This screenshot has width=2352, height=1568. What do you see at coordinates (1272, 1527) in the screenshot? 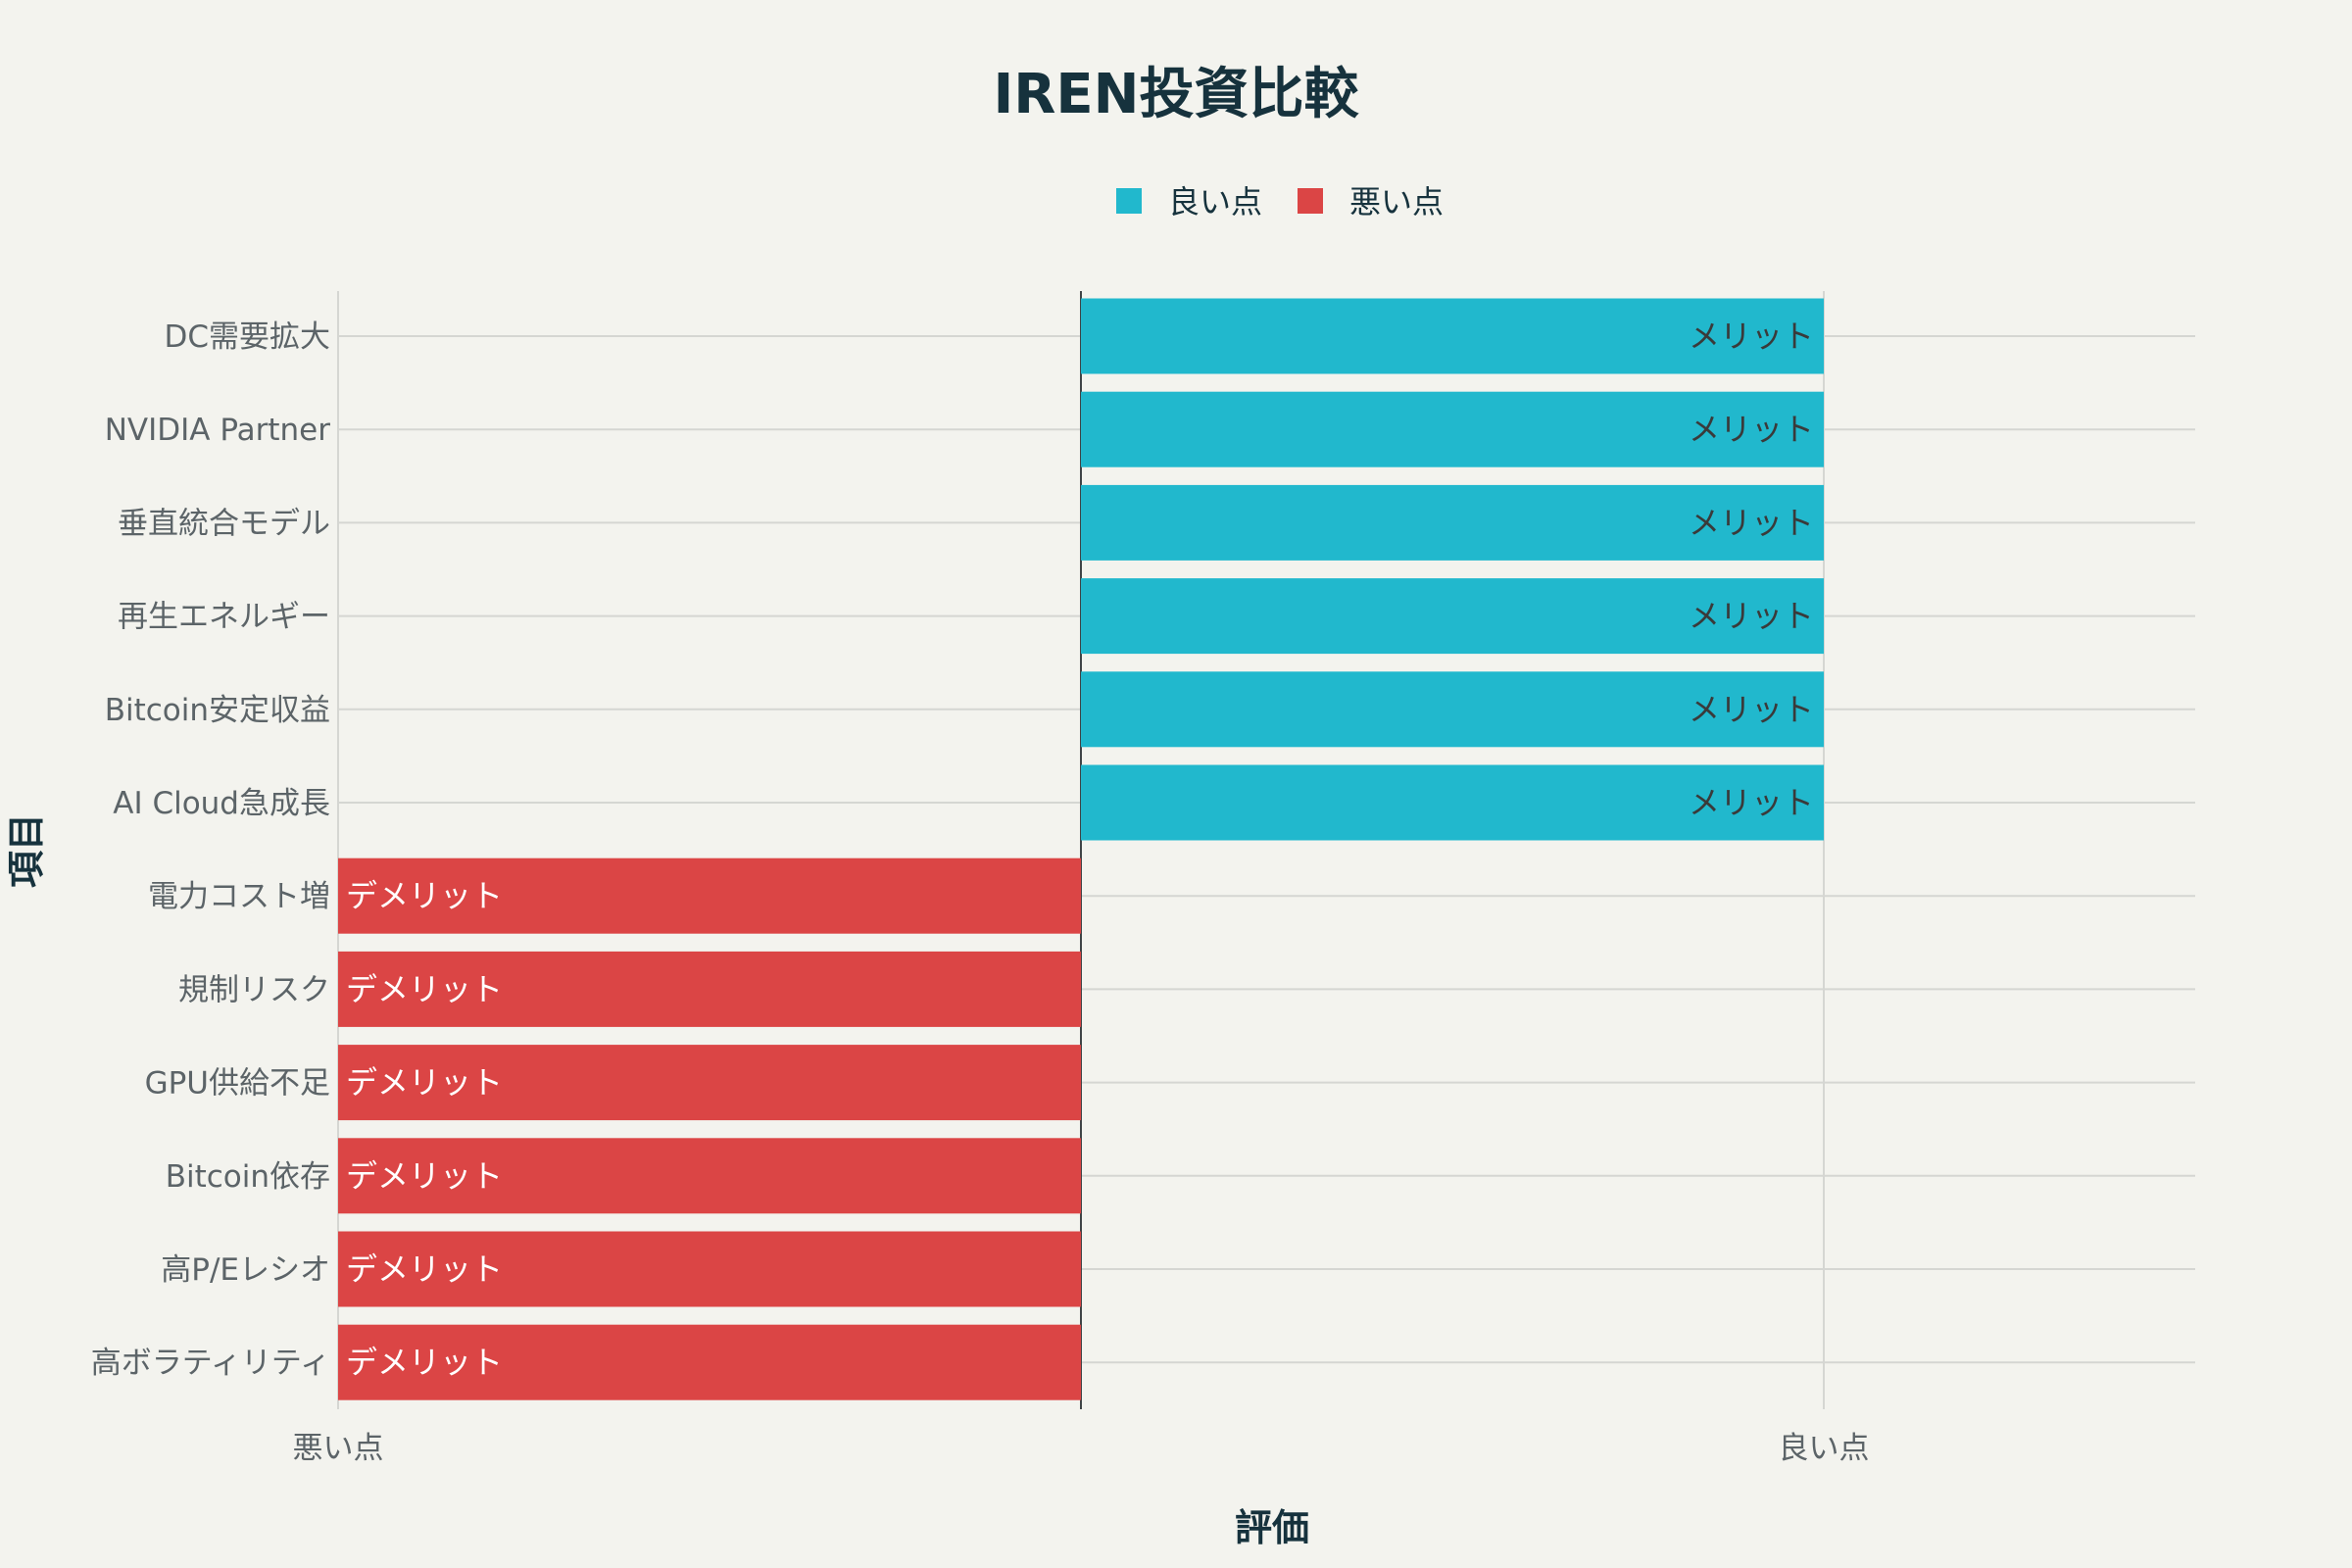
I see `x-axis-title: 評価` at bounding box center [1272, 1527].